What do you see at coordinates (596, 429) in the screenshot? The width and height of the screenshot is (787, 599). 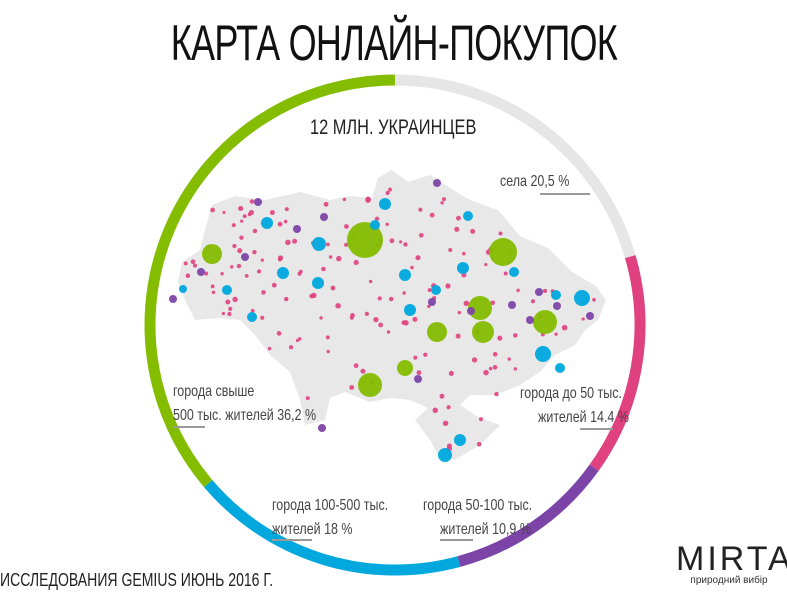 I see `label-small-rule` at bounding box center [596, 429].